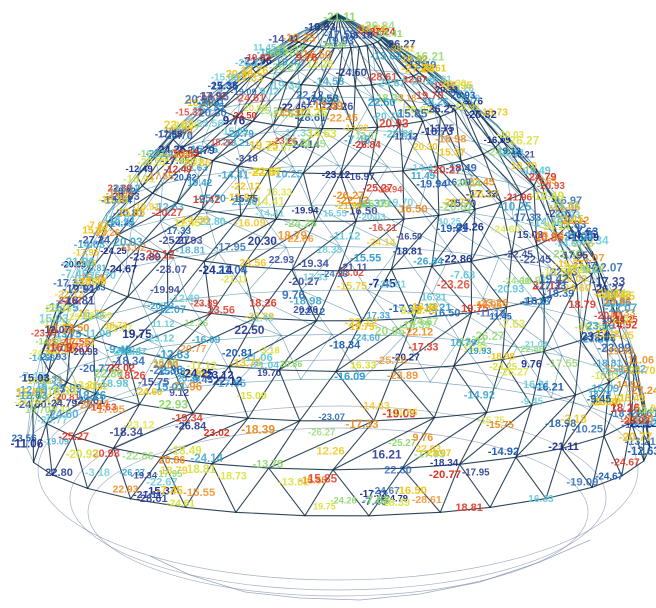  What do you see at coordinates (269, 373) in the screenshot?
I see `force-label: 19.70` at bounding box center [269, 373].